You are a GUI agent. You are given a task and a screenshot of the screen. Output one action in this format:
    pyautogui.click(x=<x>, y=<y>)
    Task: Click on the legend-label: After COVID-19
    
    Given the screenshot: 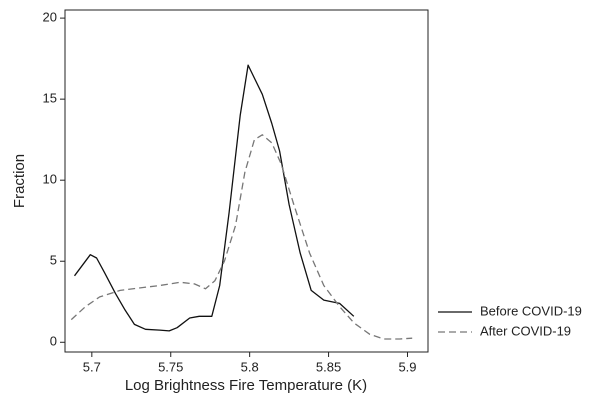 What is the action you would take?
    pyautogui.click(x=525, y=330)
    